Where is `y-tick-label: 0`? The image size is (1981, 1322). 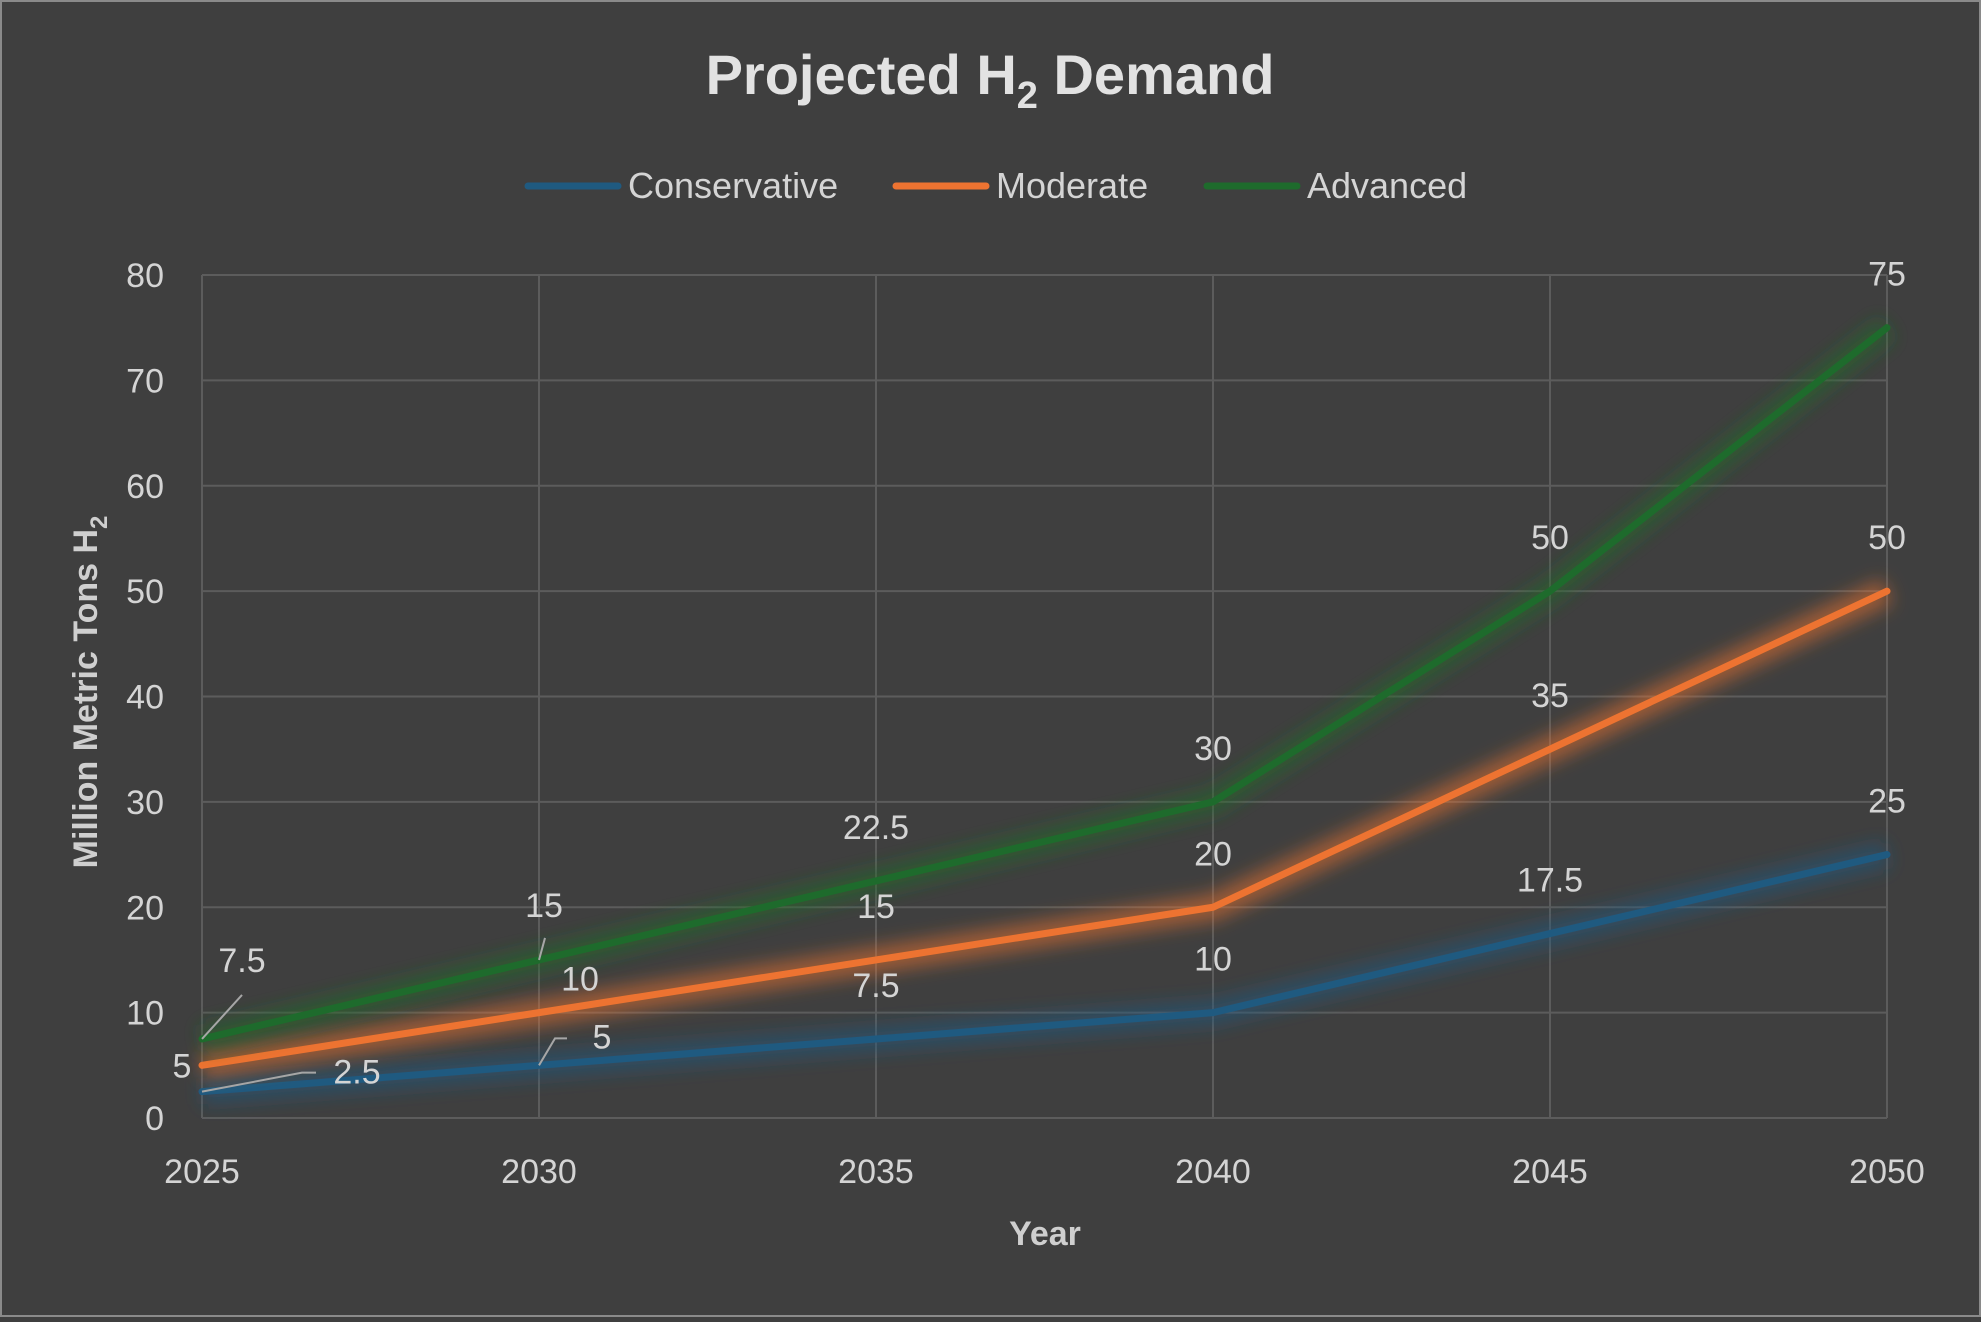
y-tick-label: 0 is located at coordinates (154, 1119).